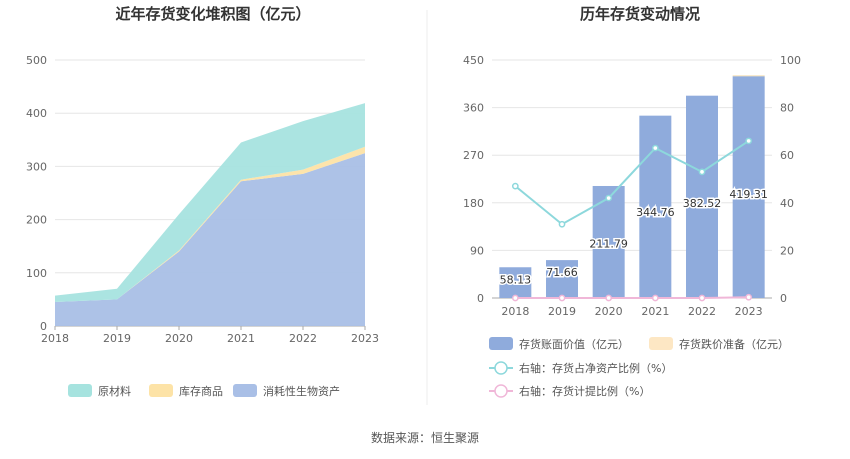 The height and width of the screenshot is (459, 850). I want to click on right-x-axis: 2018 2019 2020 2021 2022 2023, so click(631, 311).